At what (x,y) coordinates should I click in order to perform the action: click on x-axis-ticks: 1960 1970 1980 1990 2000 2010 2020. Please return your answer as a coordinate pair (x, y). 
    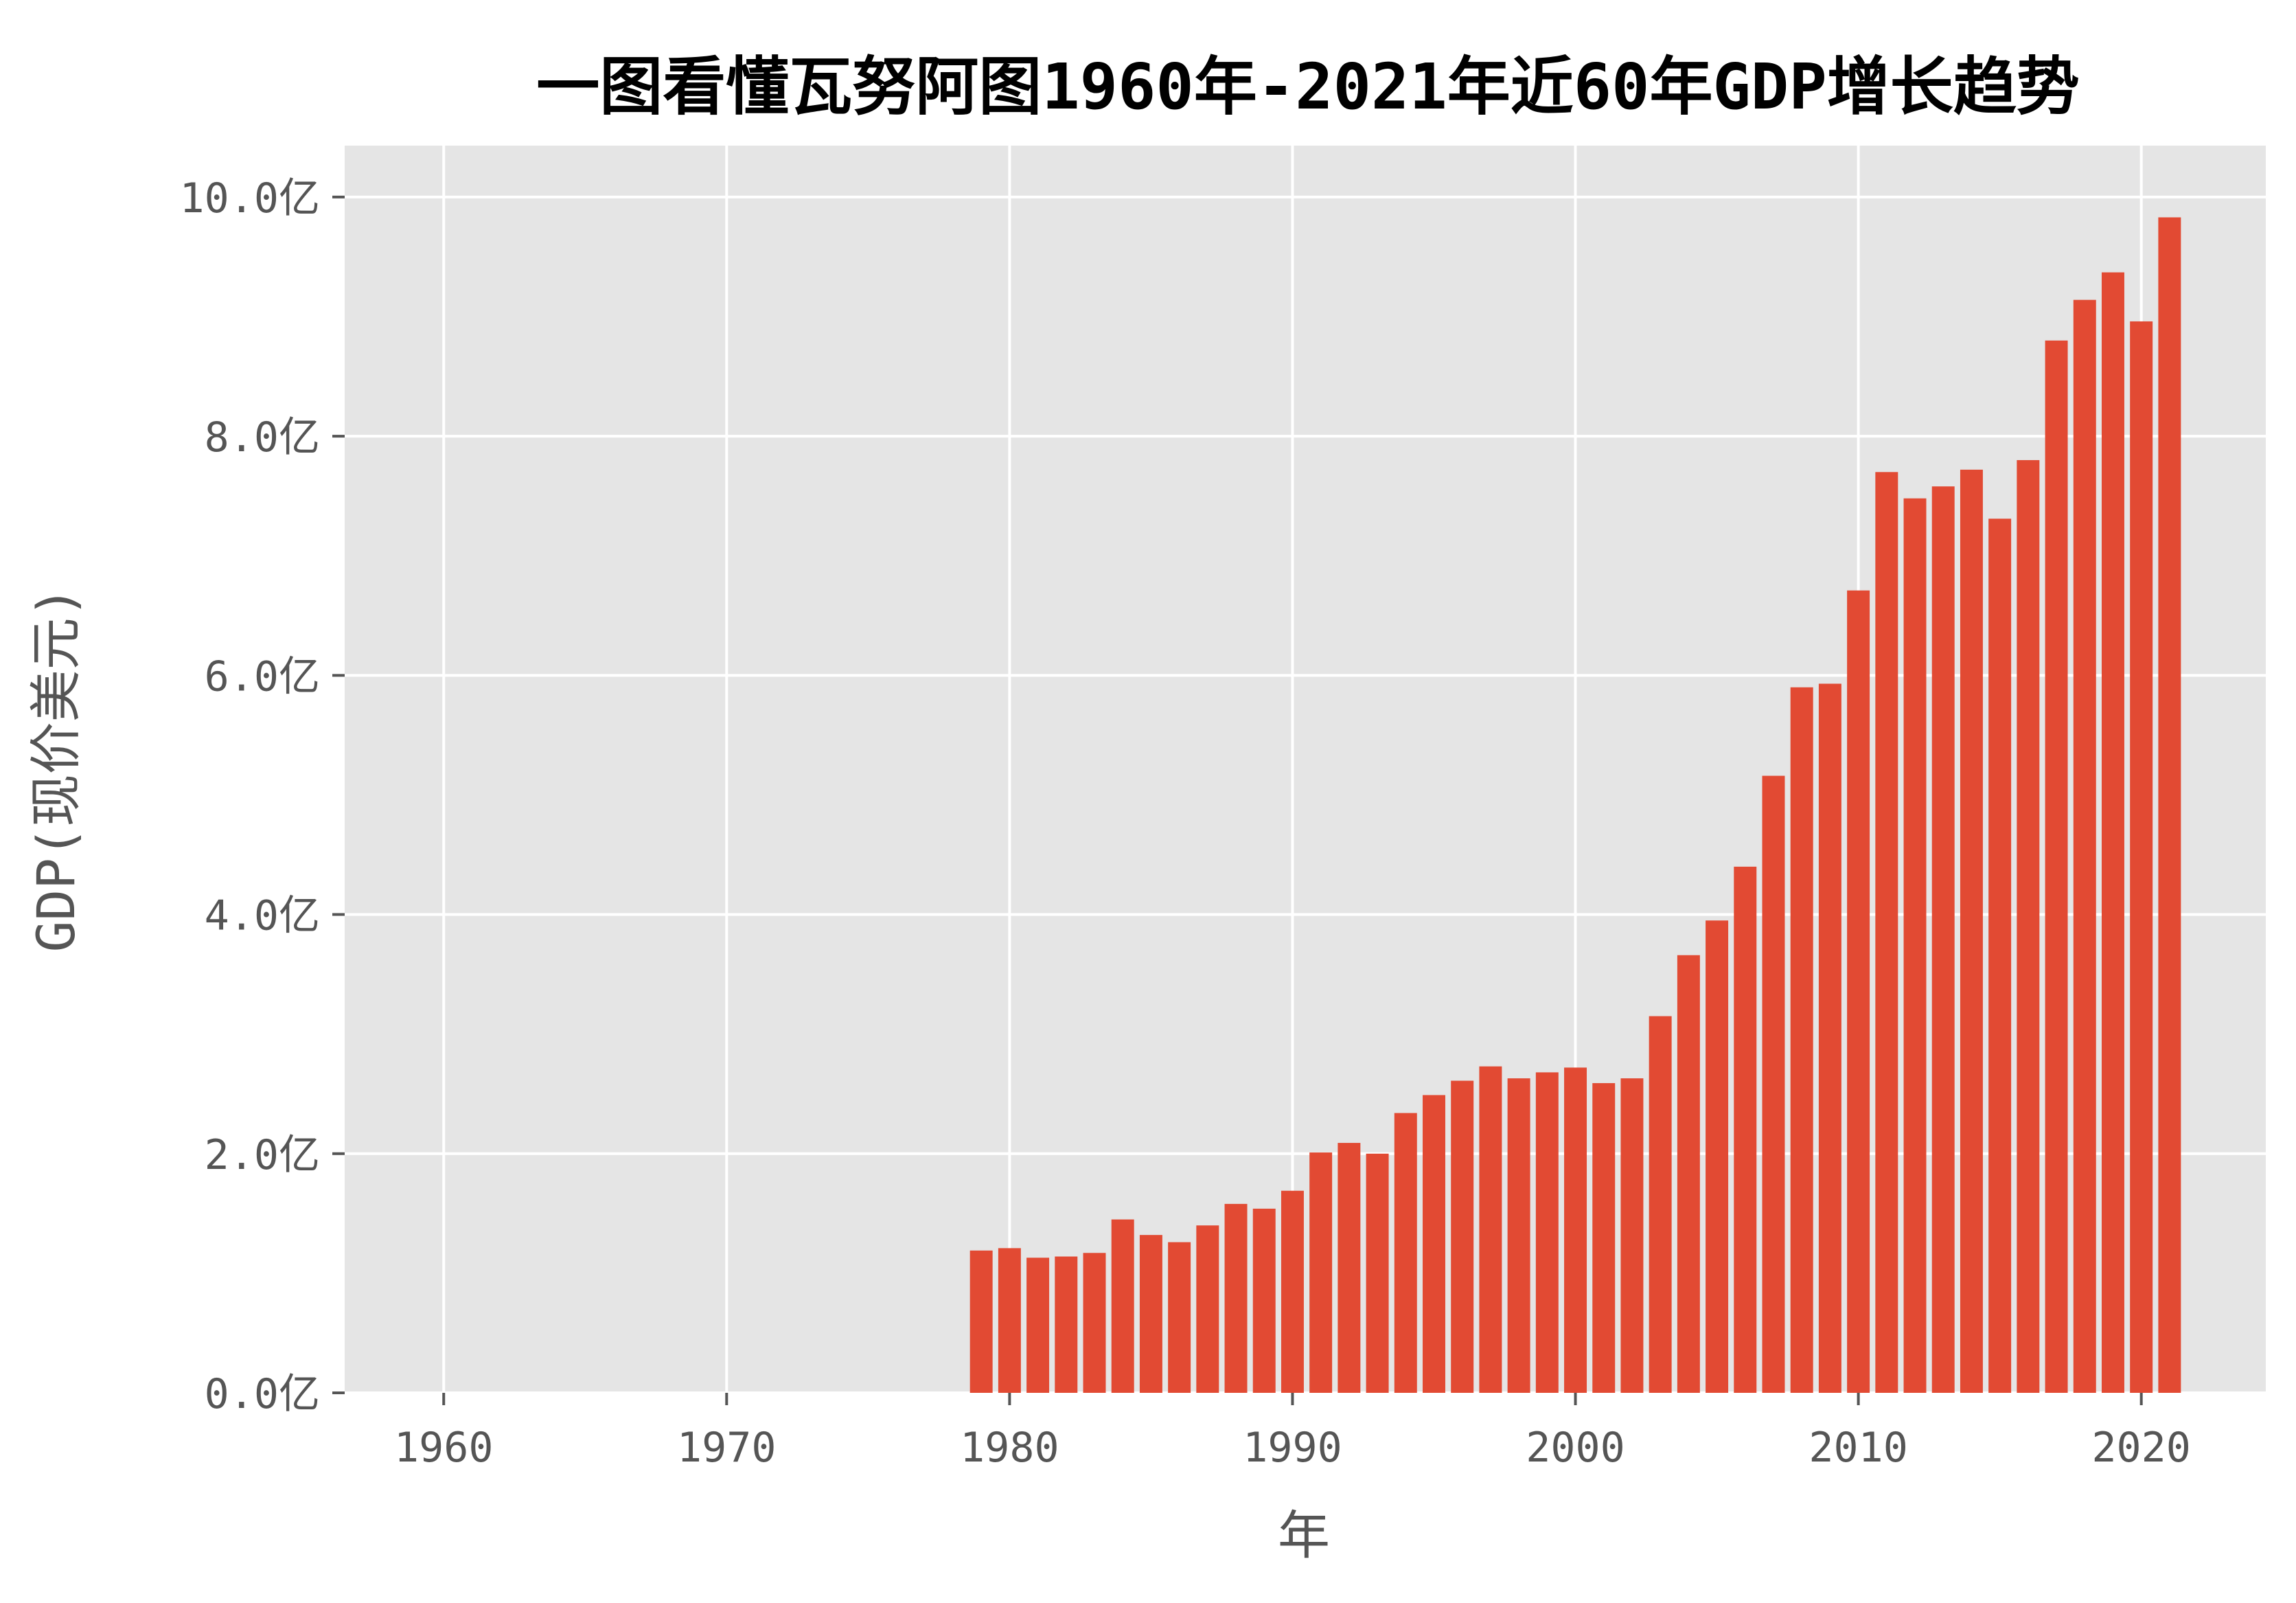
    Looking at the image, I should click on (1292, 1432).